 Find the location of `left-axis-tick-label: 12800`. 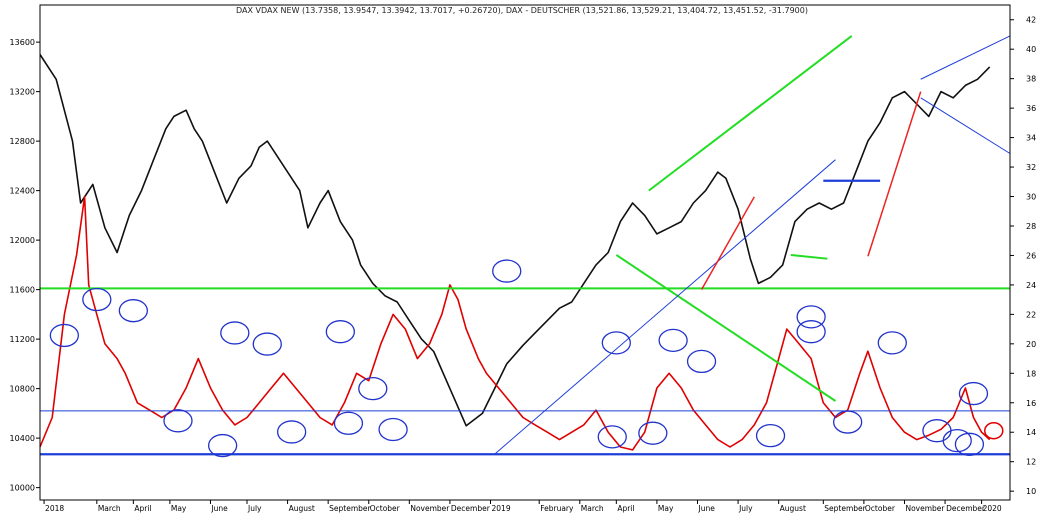

left-axis-tick-label: 12800 is located at coordinates (22, 141).